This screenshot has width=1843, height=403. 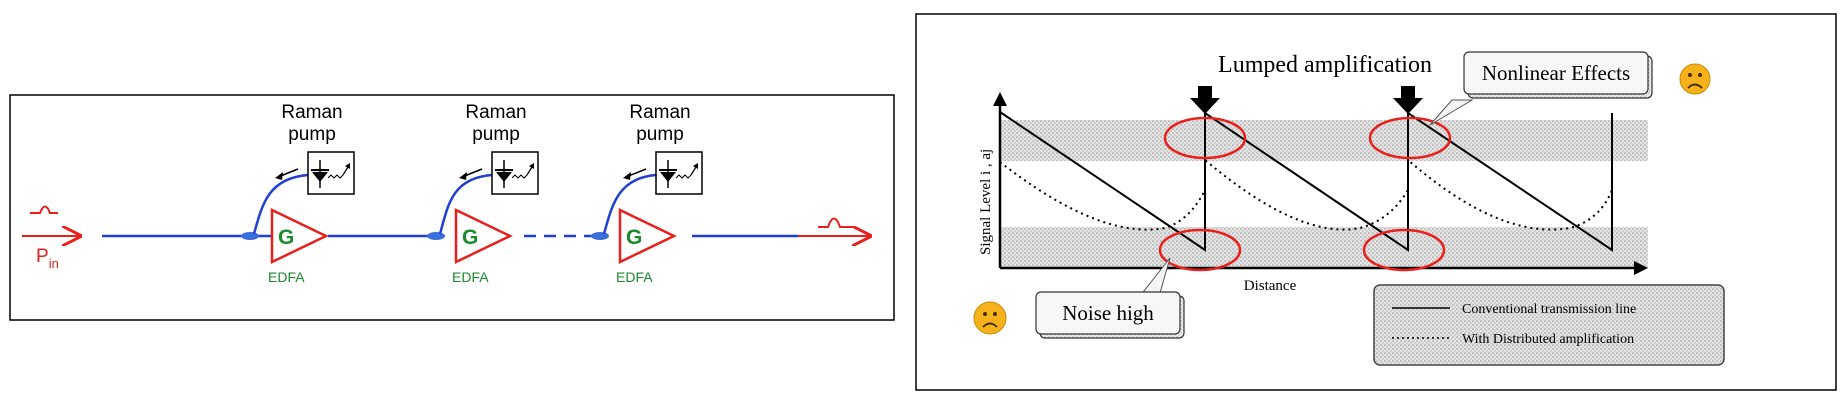 I want to click on distributed-signal-line, so click(x=1306, y=194).